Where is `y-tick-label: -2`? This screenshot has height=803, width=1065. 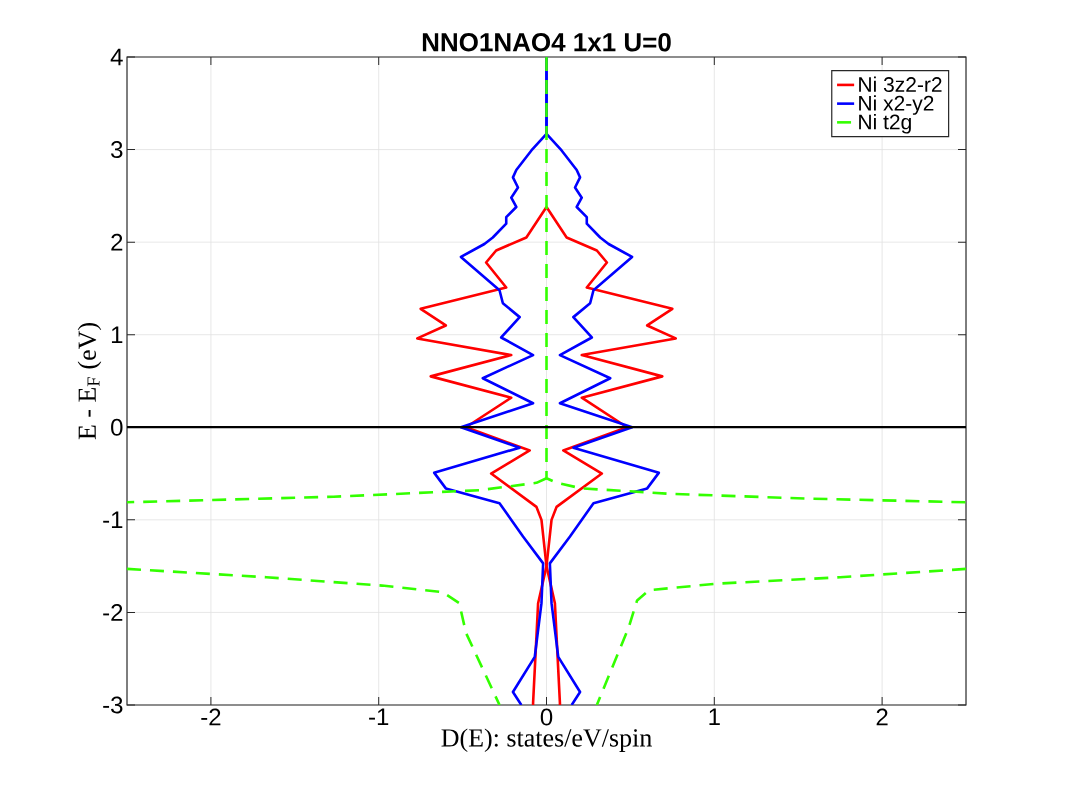
y-tick-label: -2 is located at coordinates (113, 612).